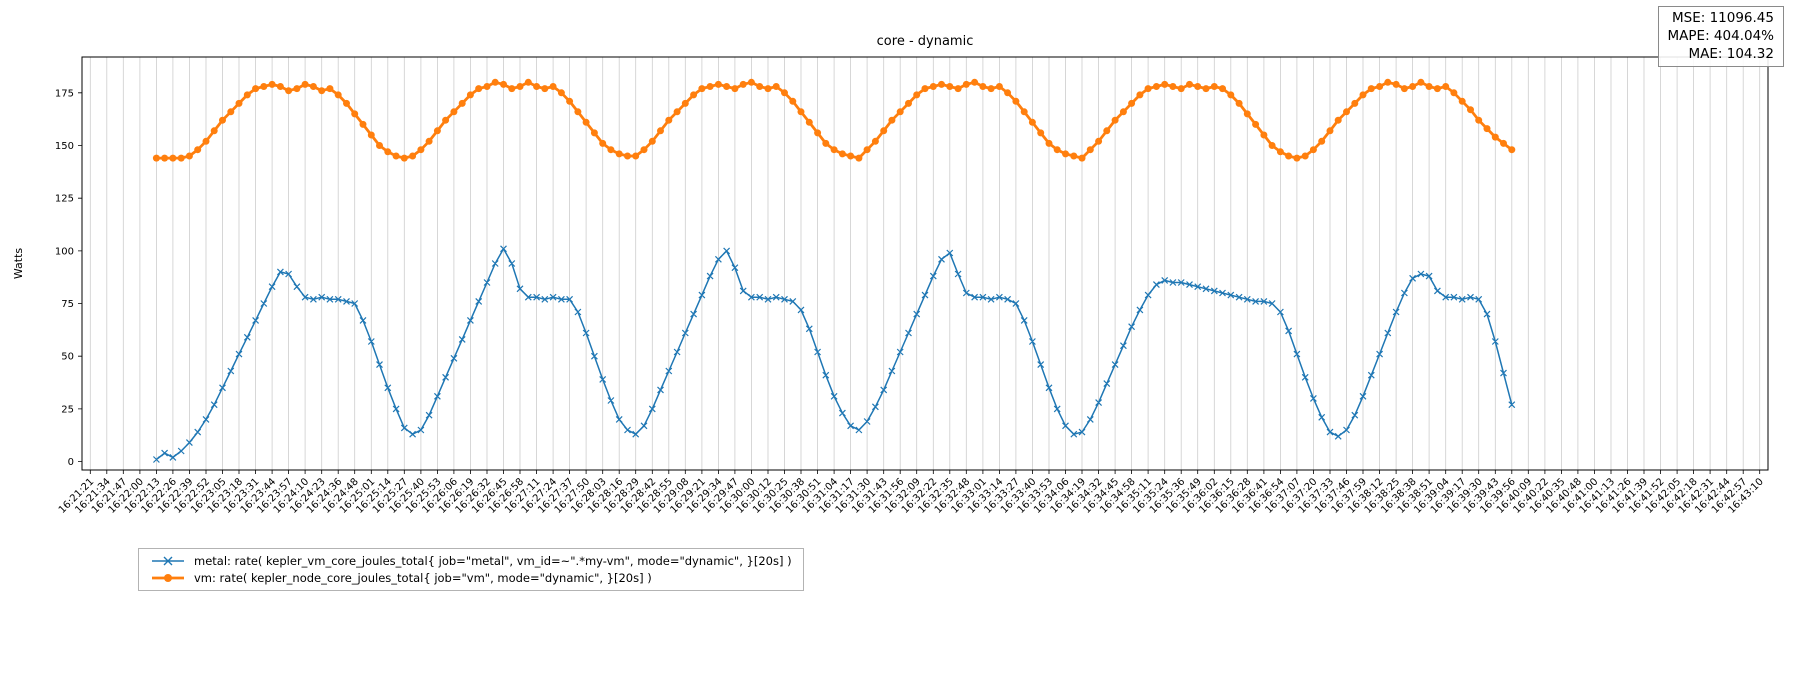  I want to click on svg-text: 125, so click(64, 199).